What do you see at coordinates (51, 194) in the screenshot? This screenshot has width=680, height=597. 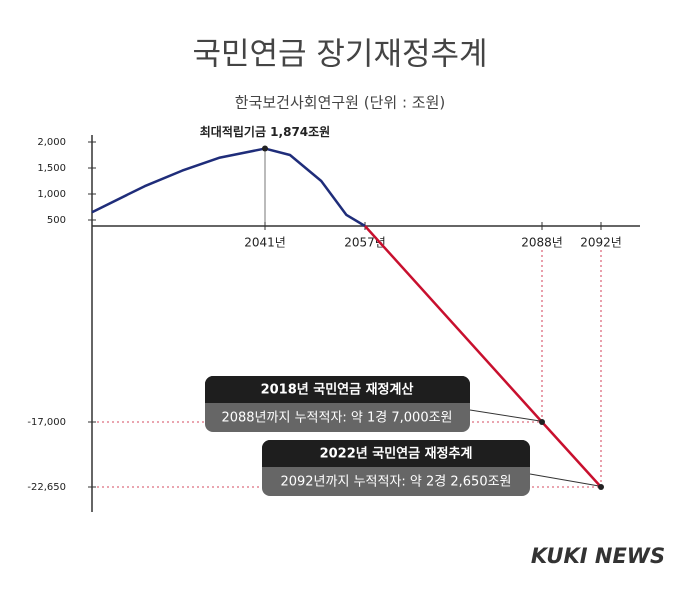 I see `y-tick-label: 1,000` at bounding box center [51, 194].